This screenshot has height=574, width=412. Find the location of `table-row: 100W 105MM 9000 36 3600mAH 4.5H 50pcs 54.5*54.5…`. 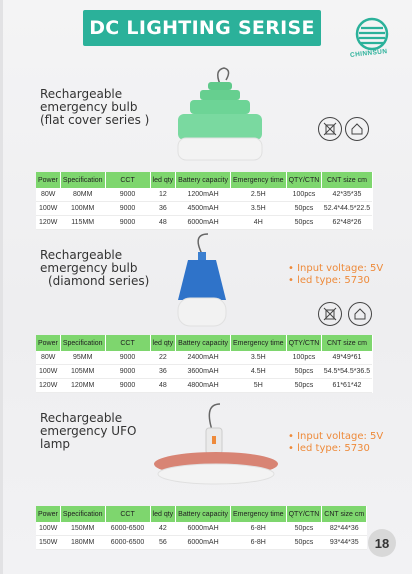

table-row: 100W 105MM 9000 36 3600mAH 4.5H 50pcs 54.5*54.5… is located at coordinates (204, 371).